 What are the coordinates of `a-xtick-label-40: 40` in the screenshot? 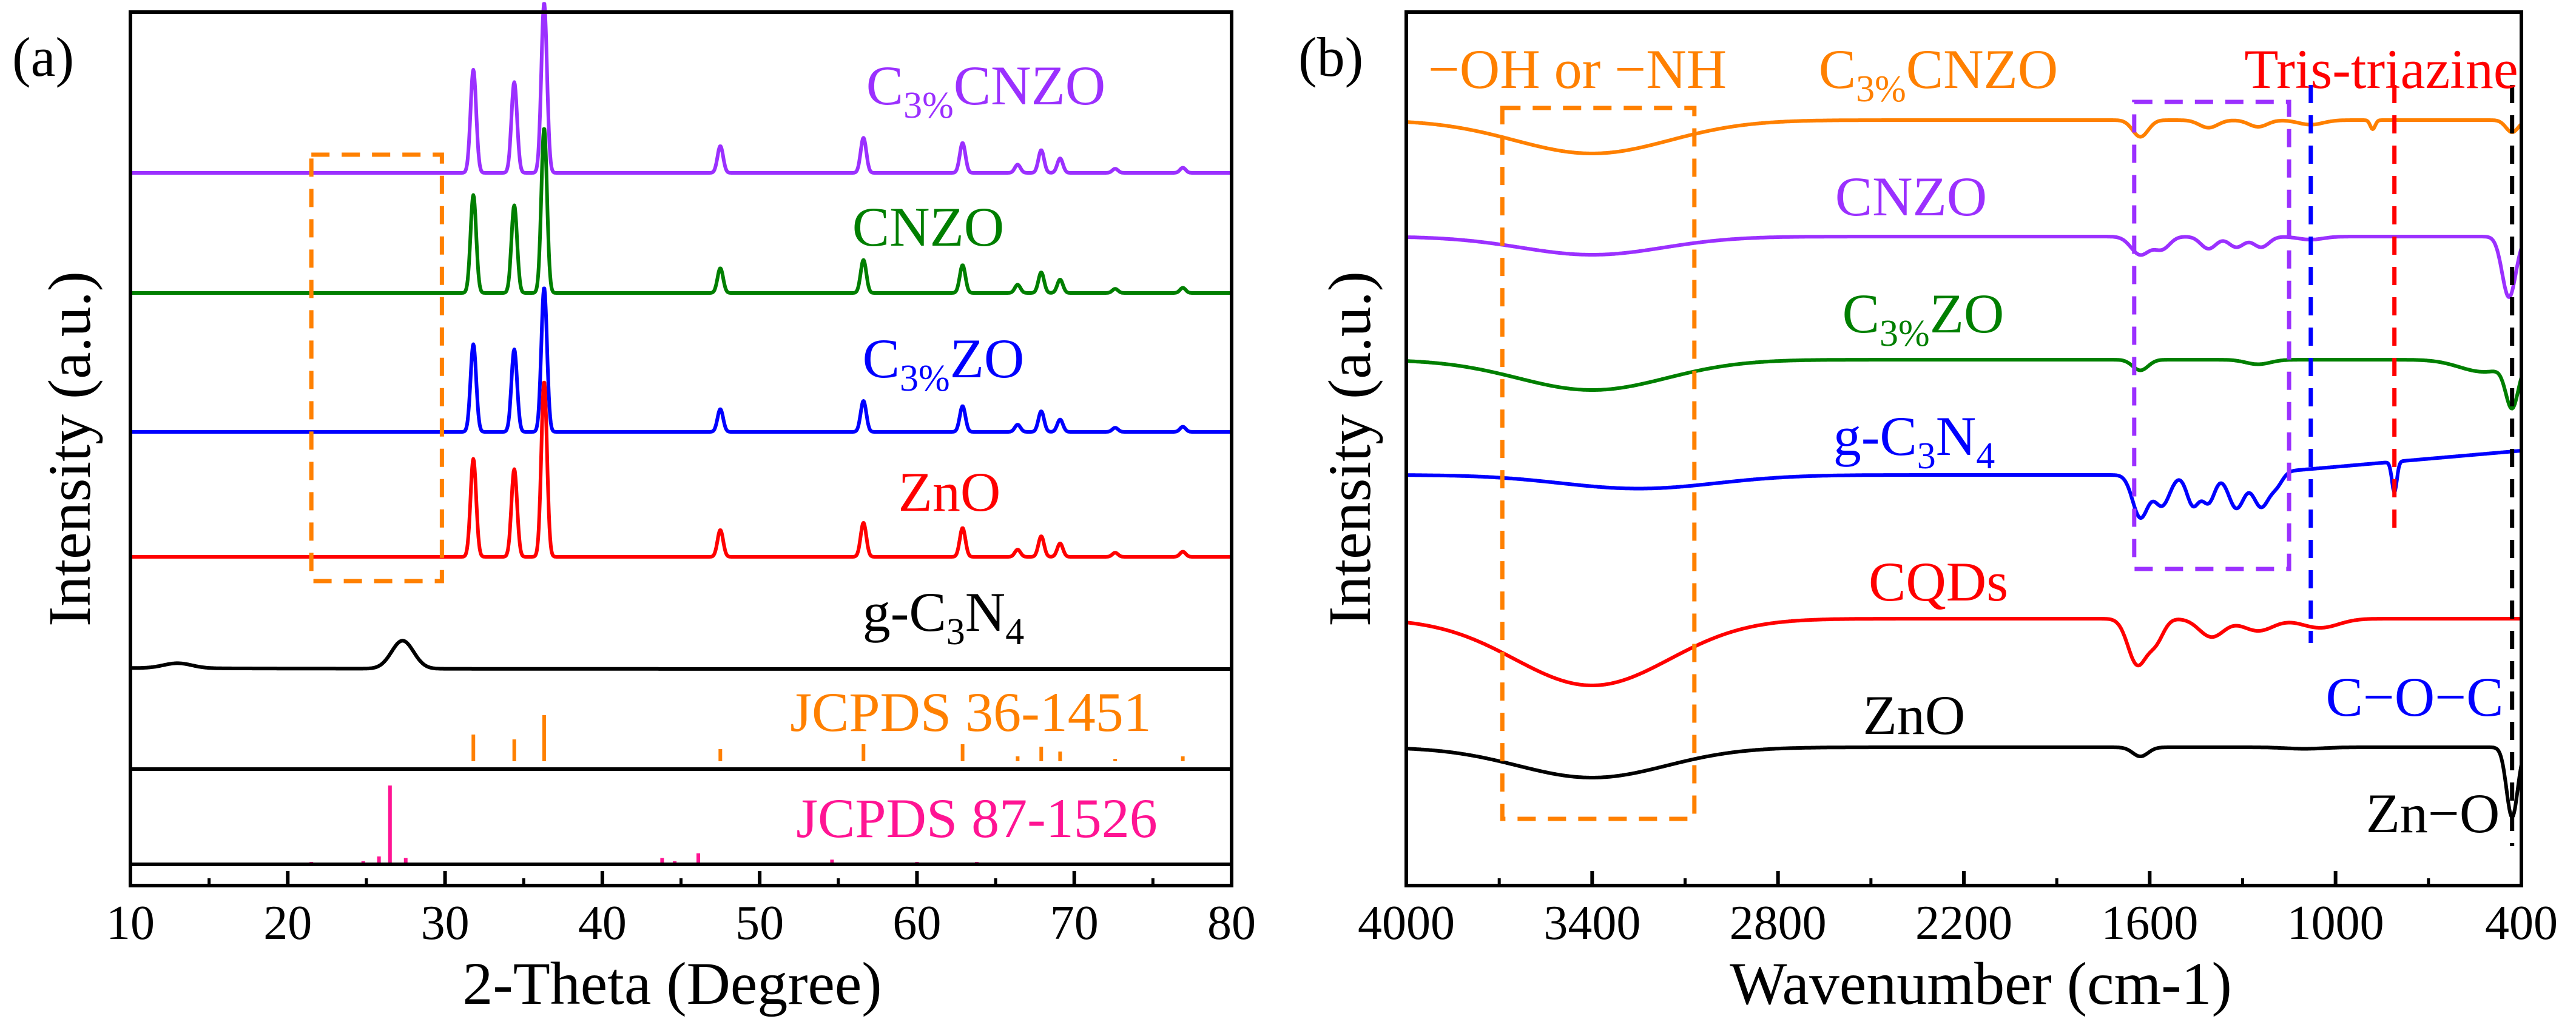 It's located at (603, 923).